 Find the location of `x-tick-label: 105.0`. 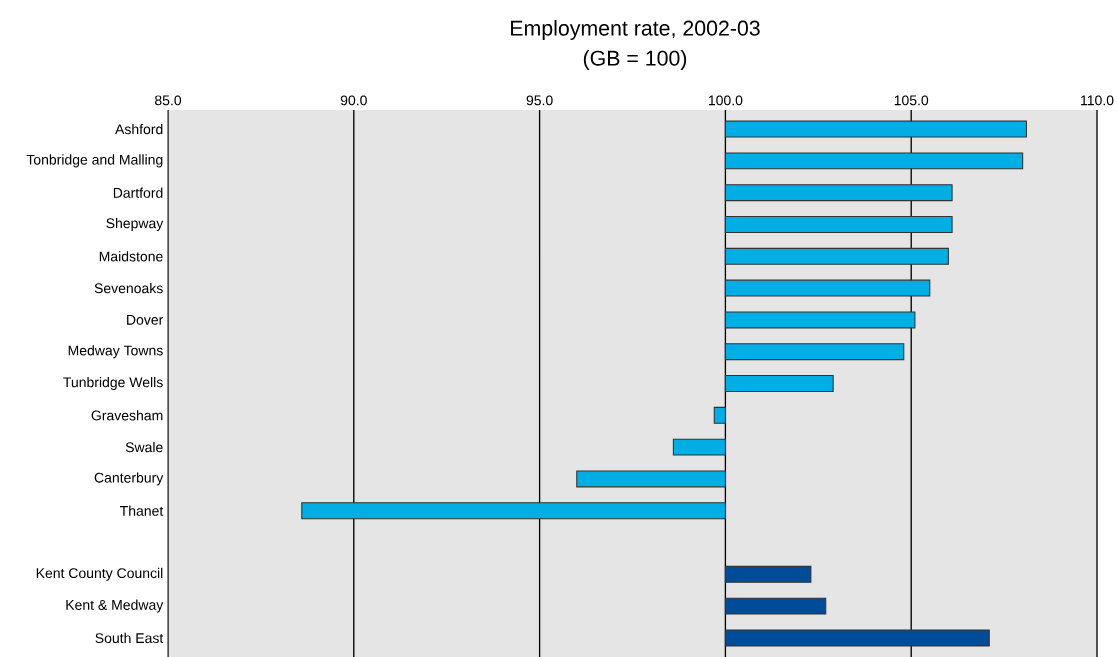

x-tick-label: 105.0 is located at coordinates (911, 100).